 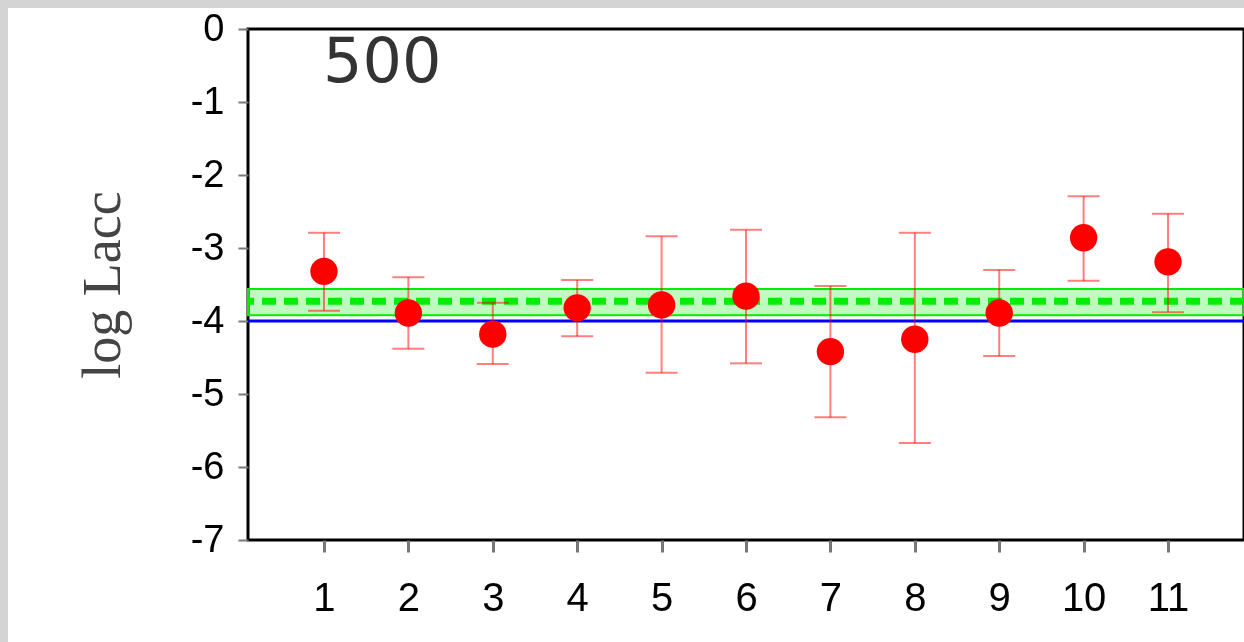 I want to click on x-tick-label: 5, so click(x=662, y=596).